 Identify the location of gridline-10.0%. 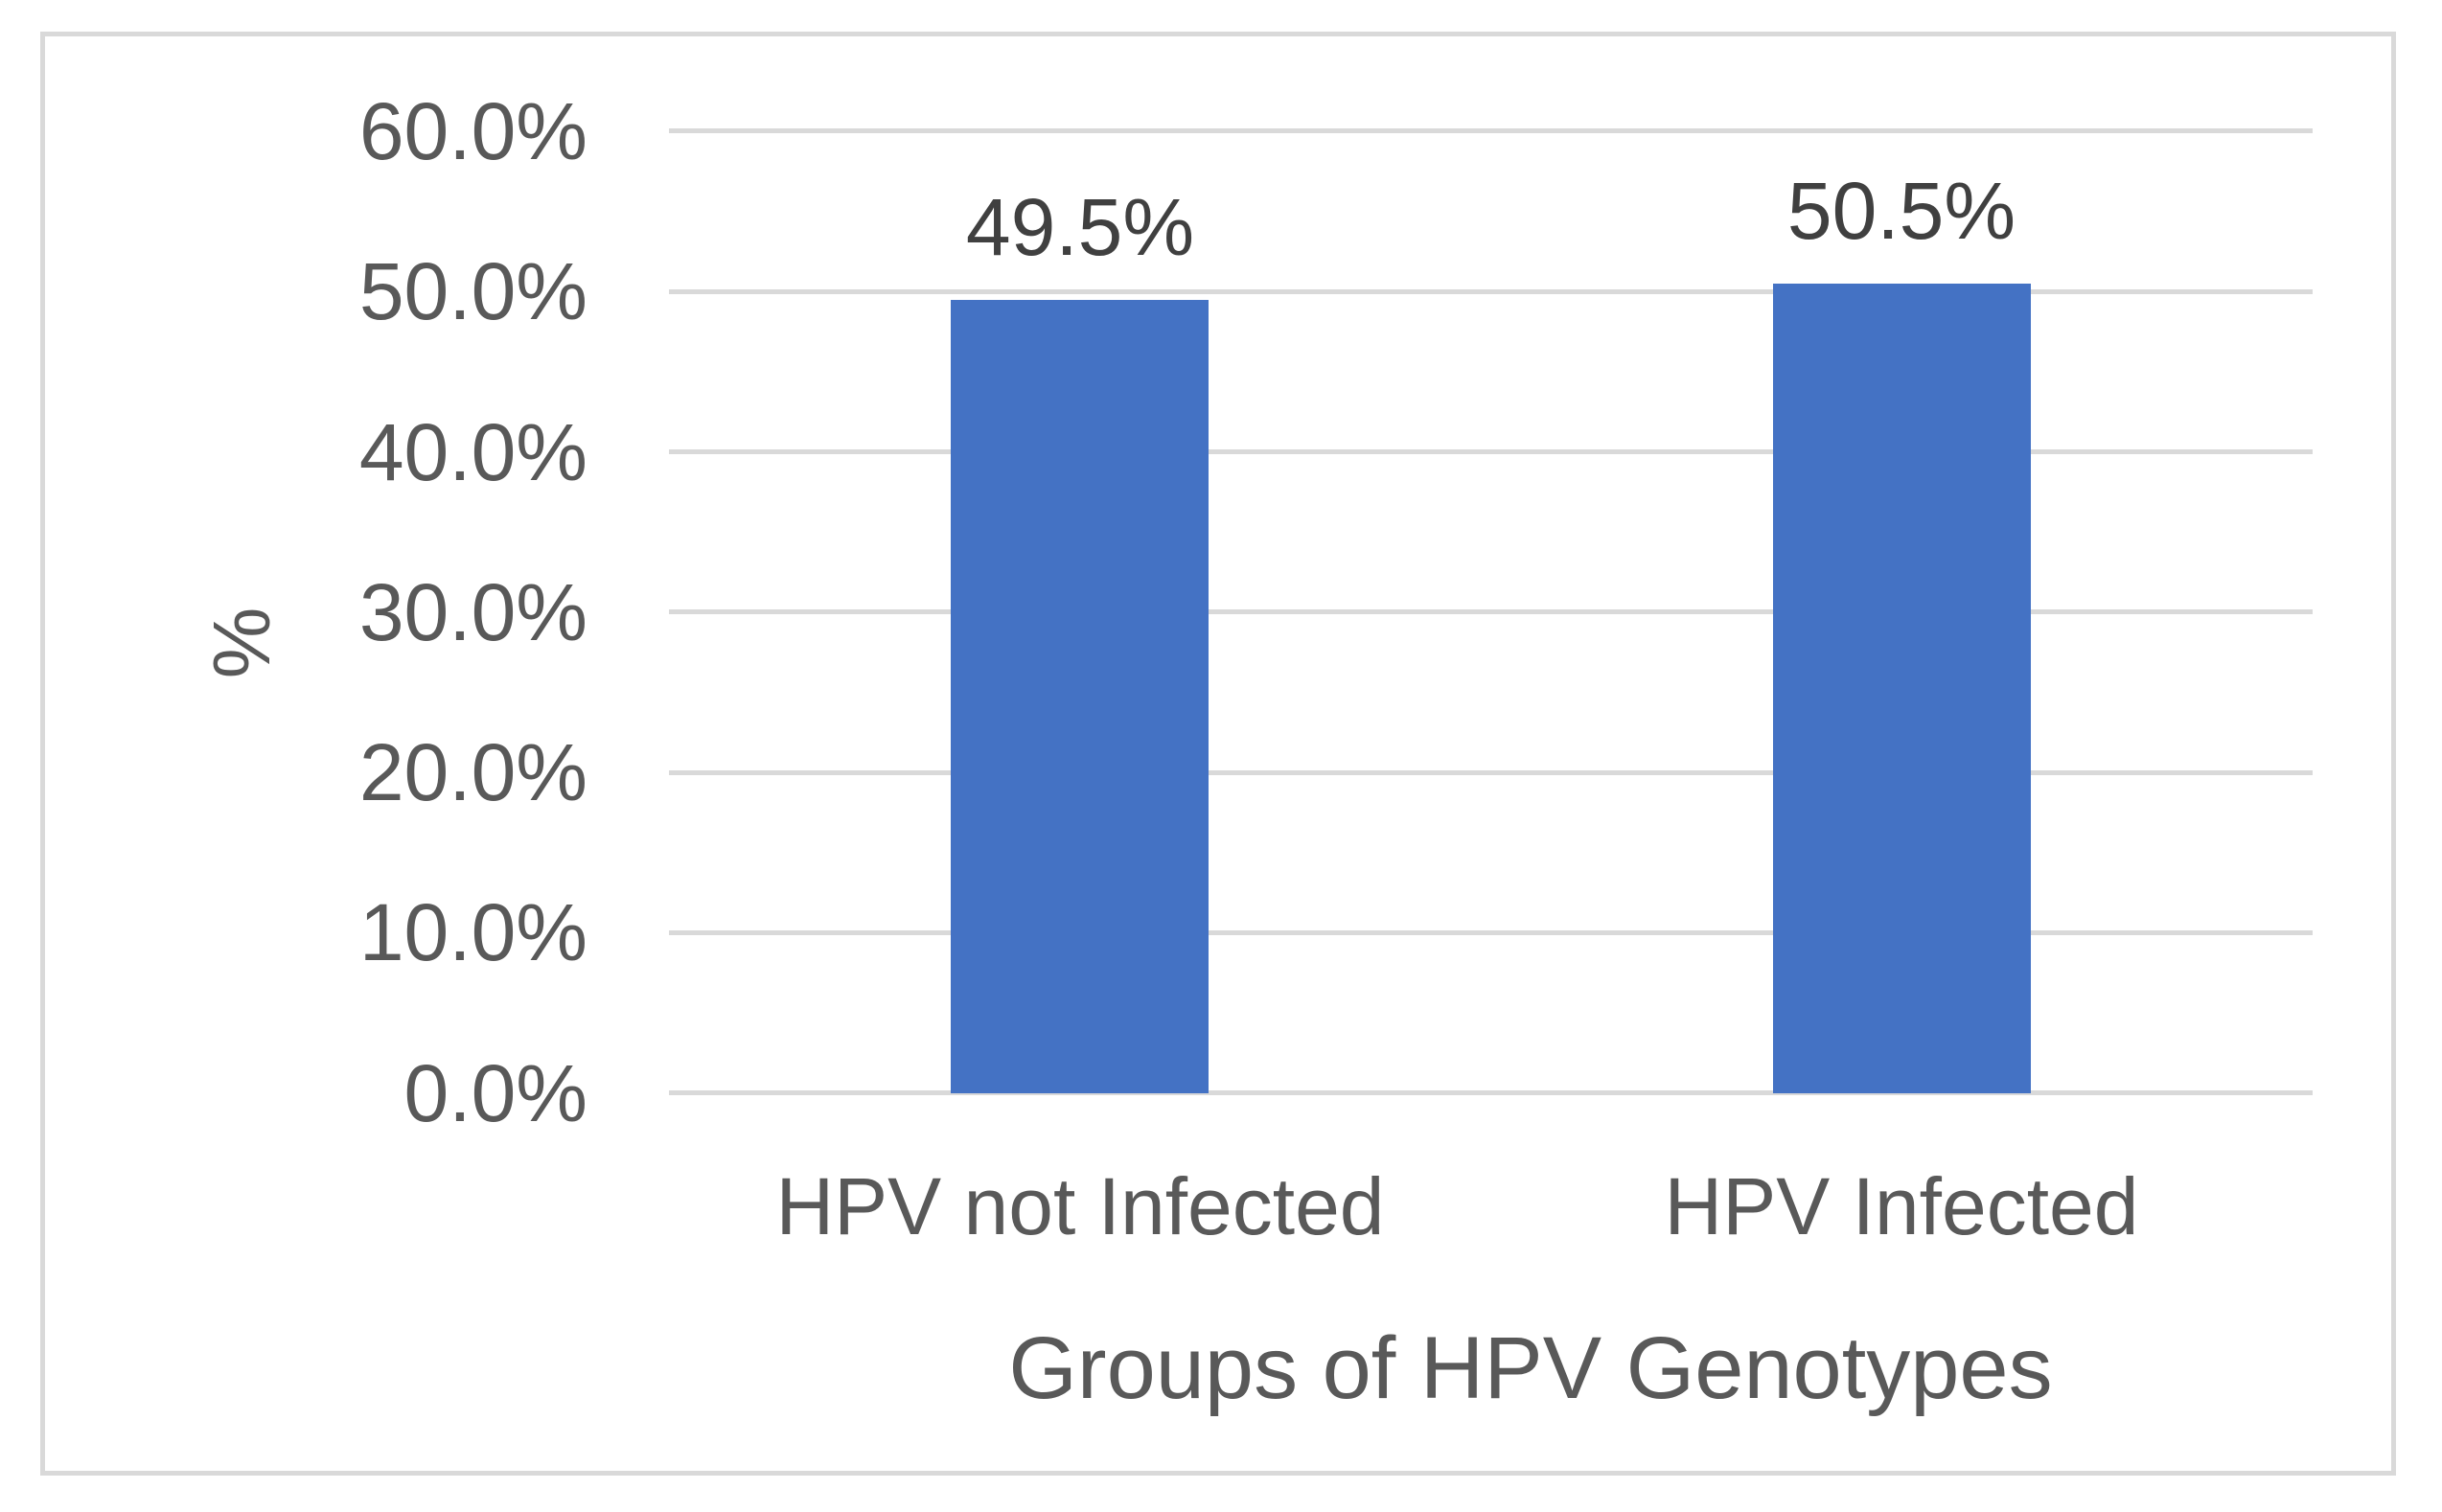
(1491, 933).